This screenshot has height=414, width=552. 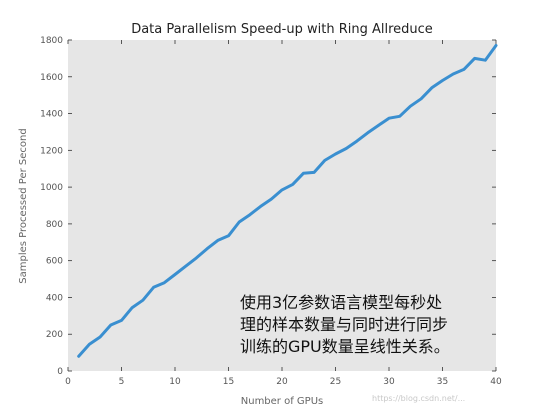 What do you see at coordinates (23, 205) in the screenshot?
I see `y-axis-label: Samples Processed Per Second` at bounding box center [23, 205].